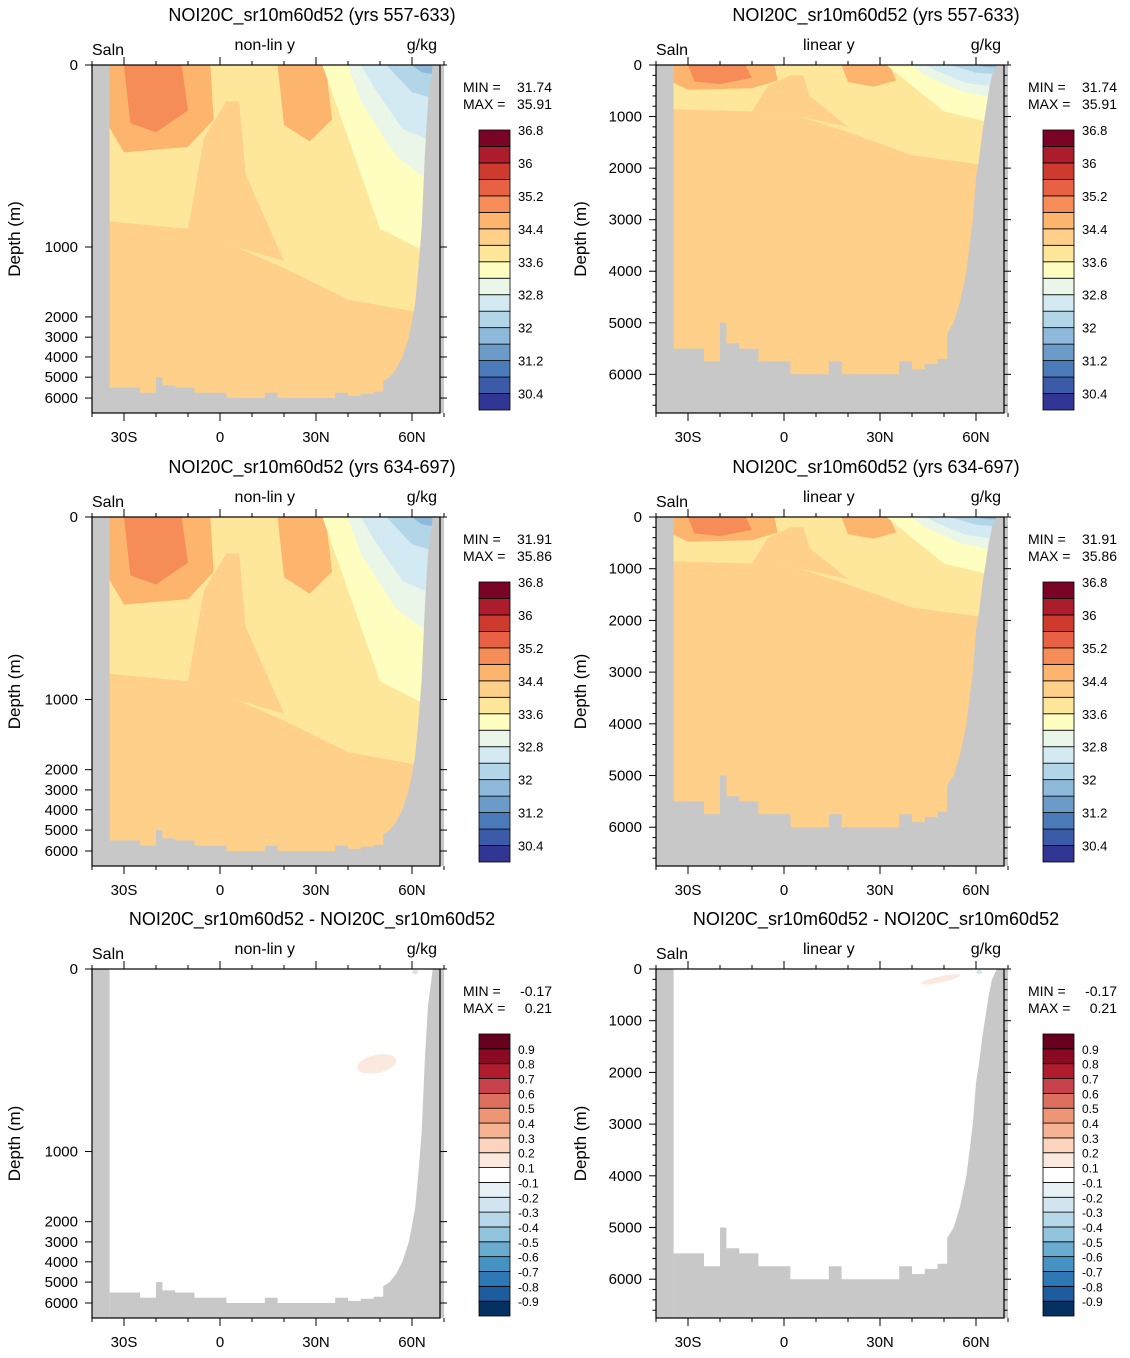 The image size is (1130, 1358). What do you see at coordinates (61, 1262) in the screenshot?
I see `y-tick-label-4-4: 4000` at bounding box center [61, 1262].